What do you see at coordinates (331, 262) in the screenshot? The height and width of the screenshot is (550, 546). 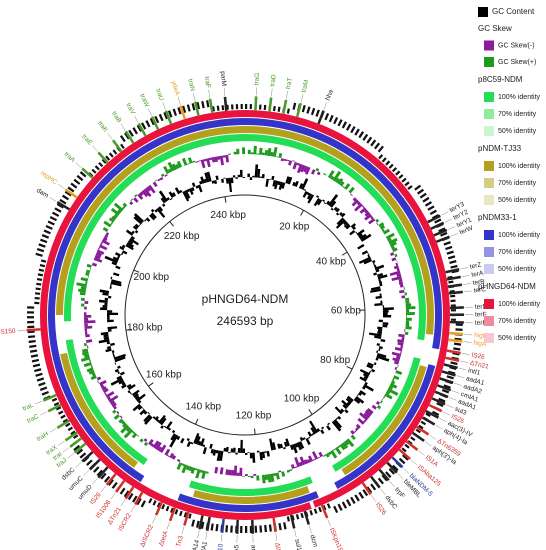 I see `ruler-label: 40 kbp` at bounding box center [331, 262].